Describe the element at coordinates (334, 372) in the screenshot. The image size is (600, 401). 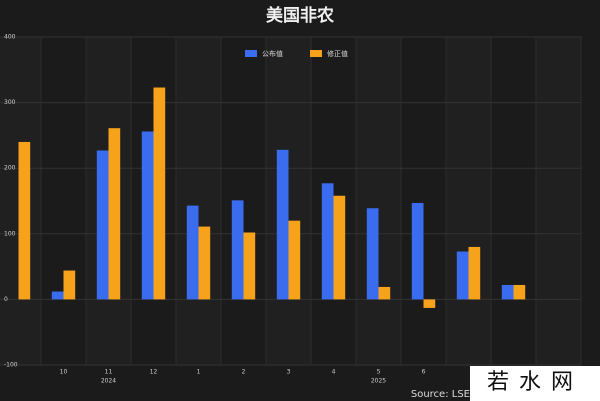
I see `x-tick-label: 4` at that location.